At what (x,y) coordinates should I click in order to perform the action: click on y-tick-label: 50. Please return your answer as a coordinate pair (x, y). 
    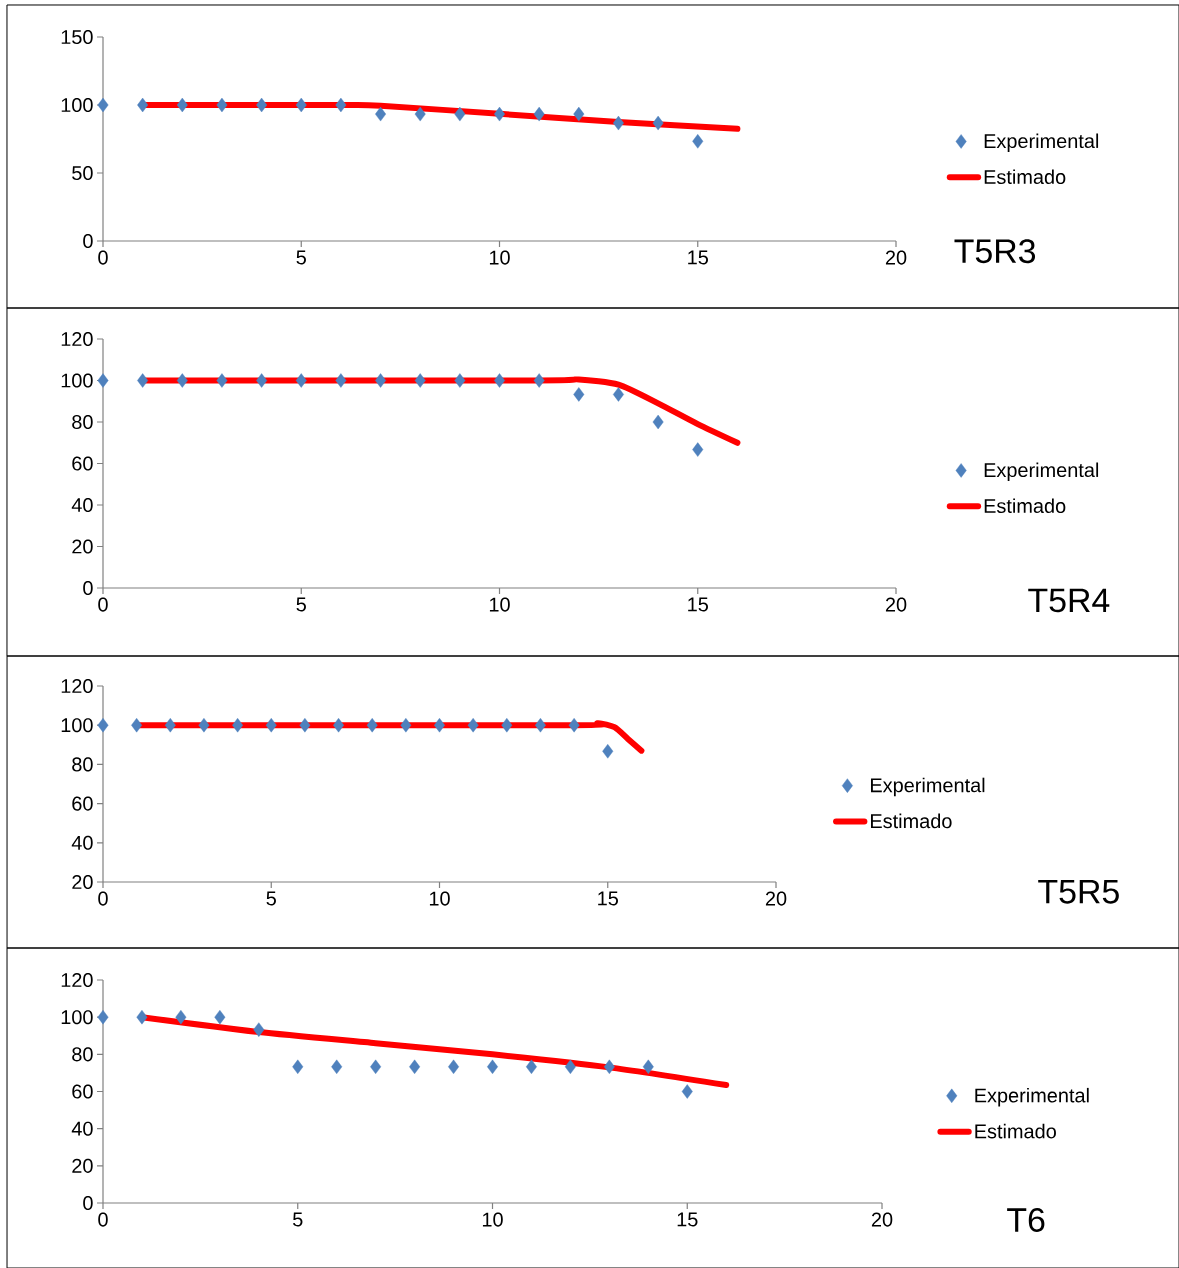
    Looking at the image, I should click on (82, 173).